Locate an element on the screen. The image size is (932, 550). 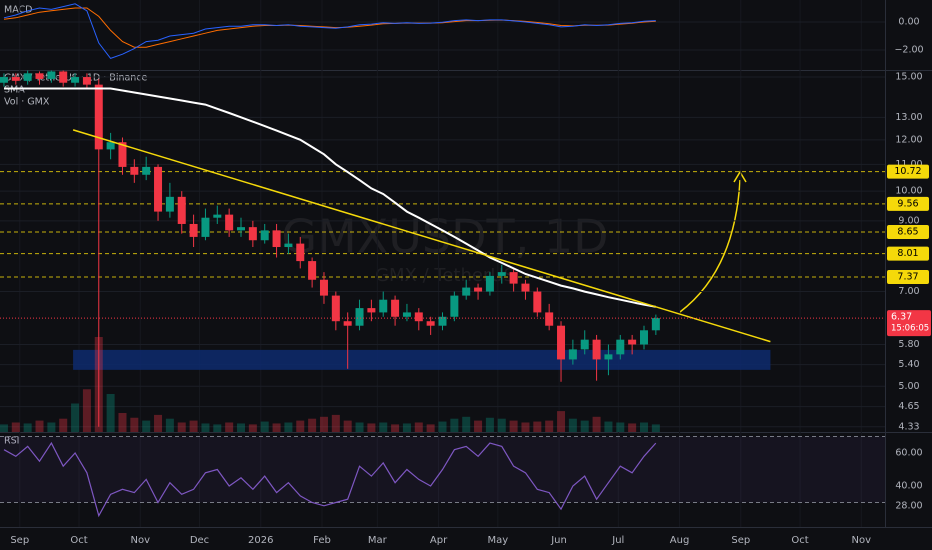
x-tick-label: Dec is located at coordinates (199, 540).